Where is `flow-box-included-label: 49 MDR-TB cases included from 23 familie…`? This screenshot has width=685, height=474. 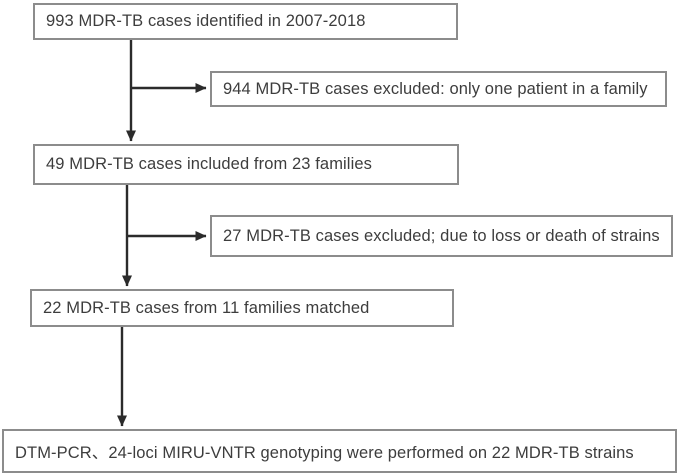 flow-box-included-label: 49 MDR-TB cases included from 23 familie… is located at coordinates (209, 164).